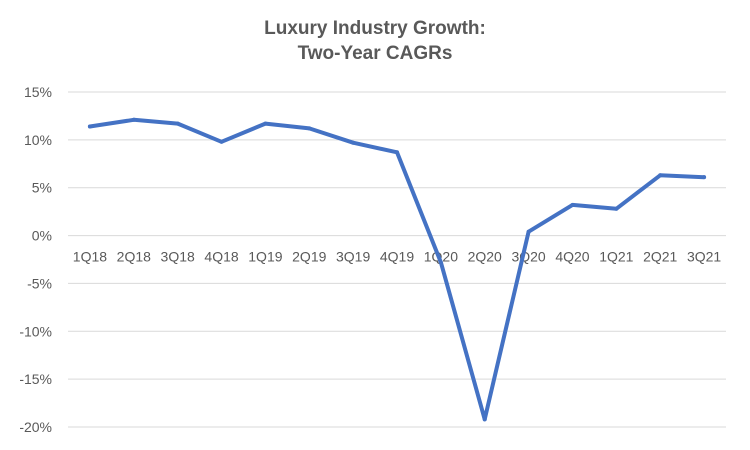 The width and height of the screenshot is (750, 450). What do you see at coordinates (39, 283) in the screenshot?
I see `y-tick-label: -5%` at bounding box center [39, 283].